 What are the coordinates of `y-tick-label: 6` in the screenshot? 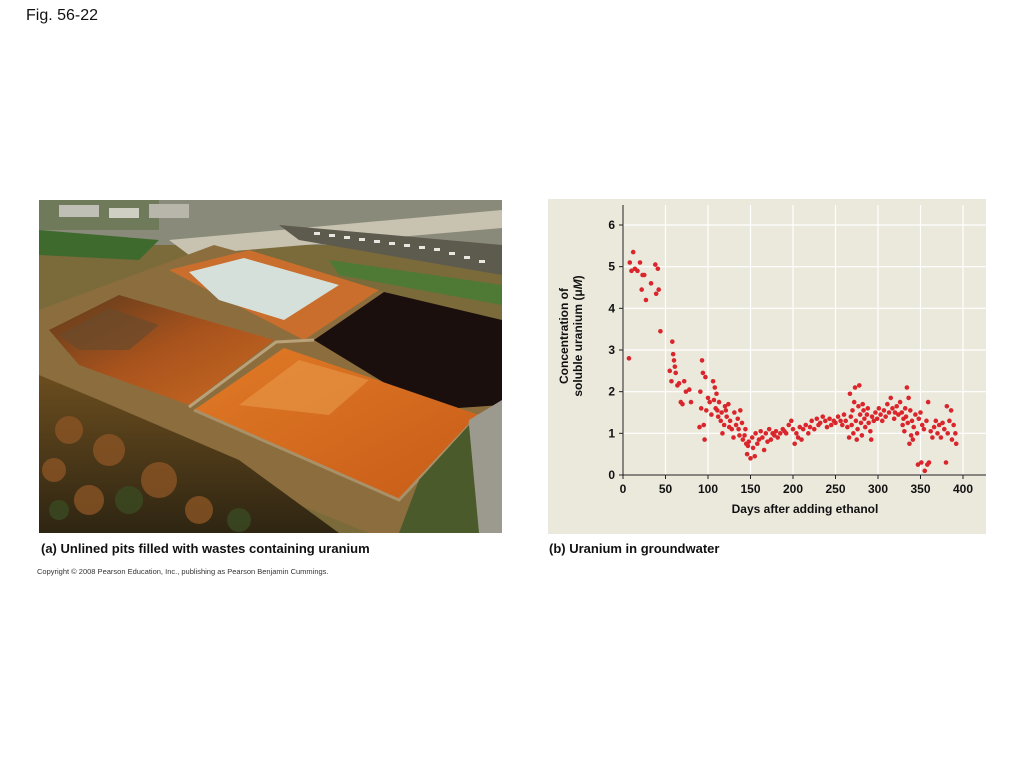 It's located at (611, 225).